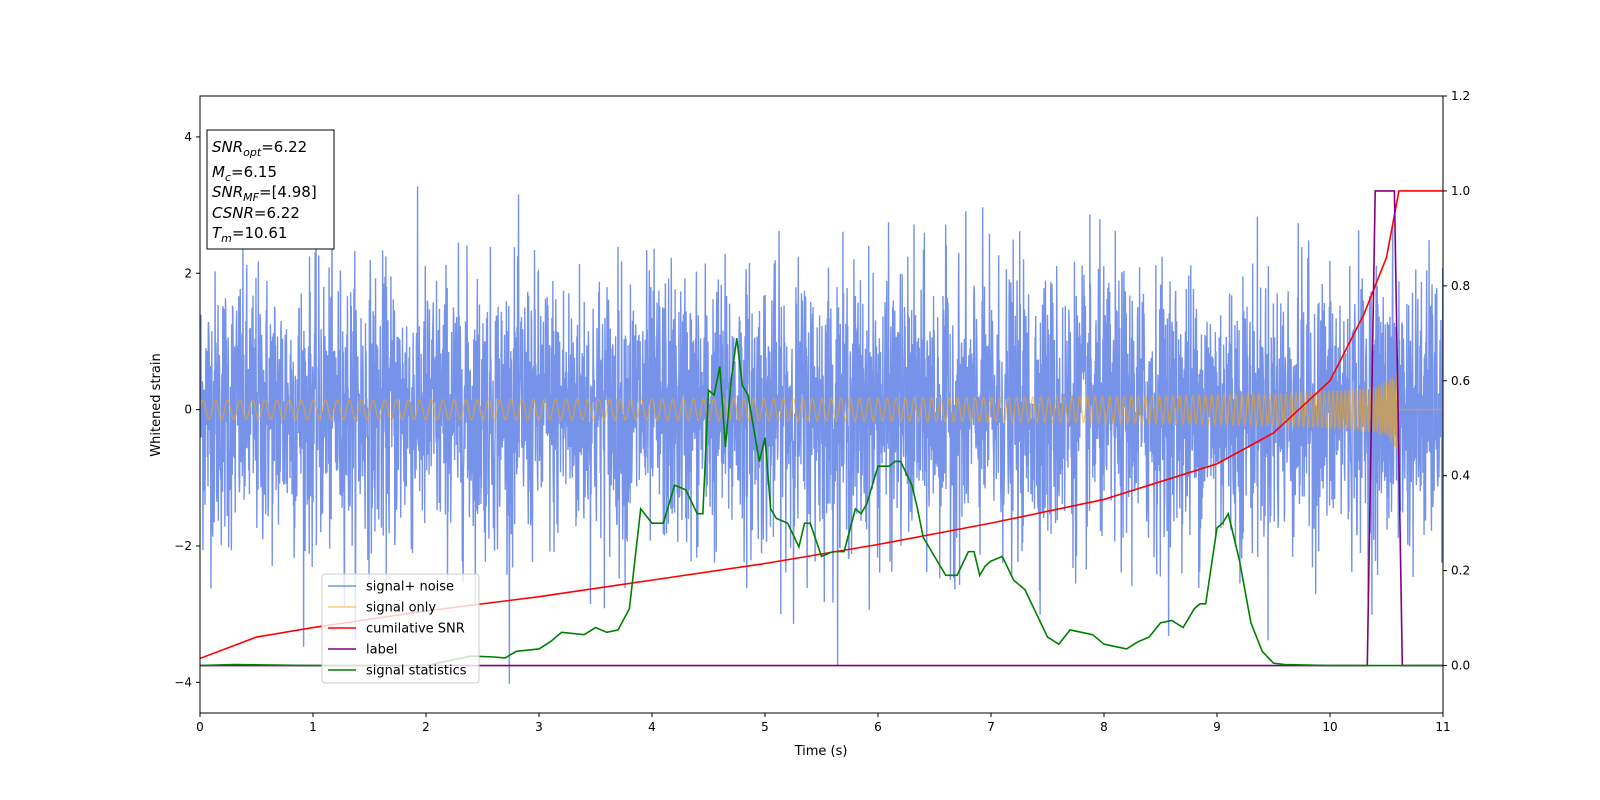  Describe the element at coordinates (1460, 381) in the screenshot. I see `y-right-tick-label: 0.6` at that location.